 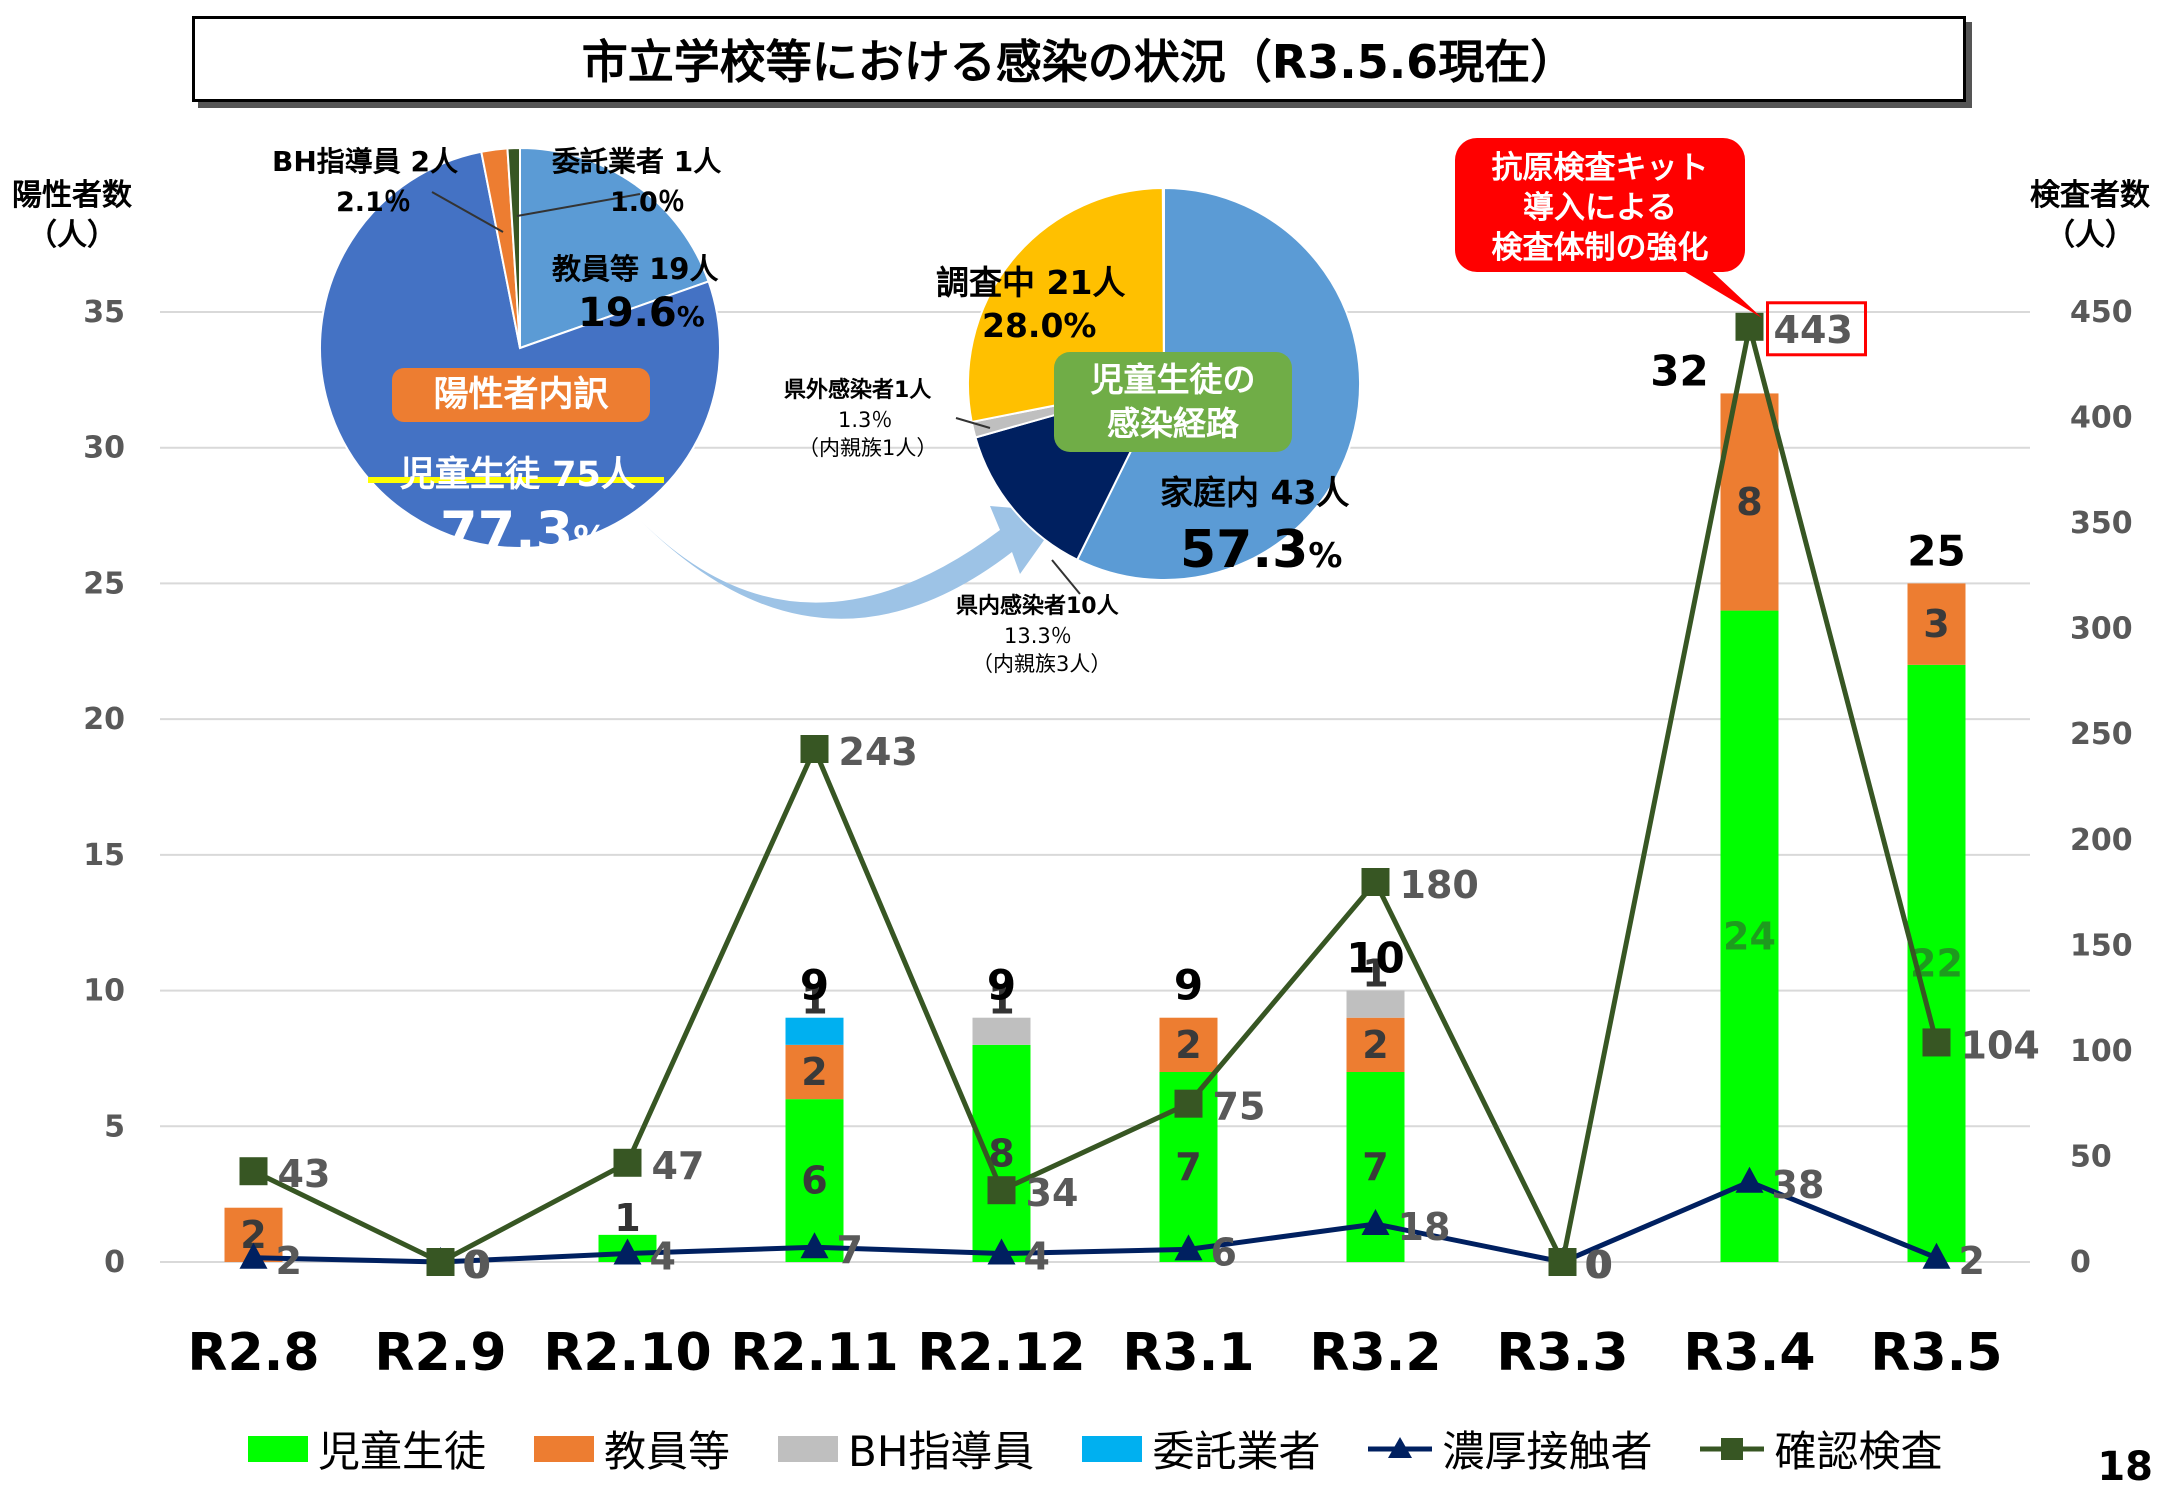 I want to click on tests-data-label: 443, so click(x=1813, y=330).